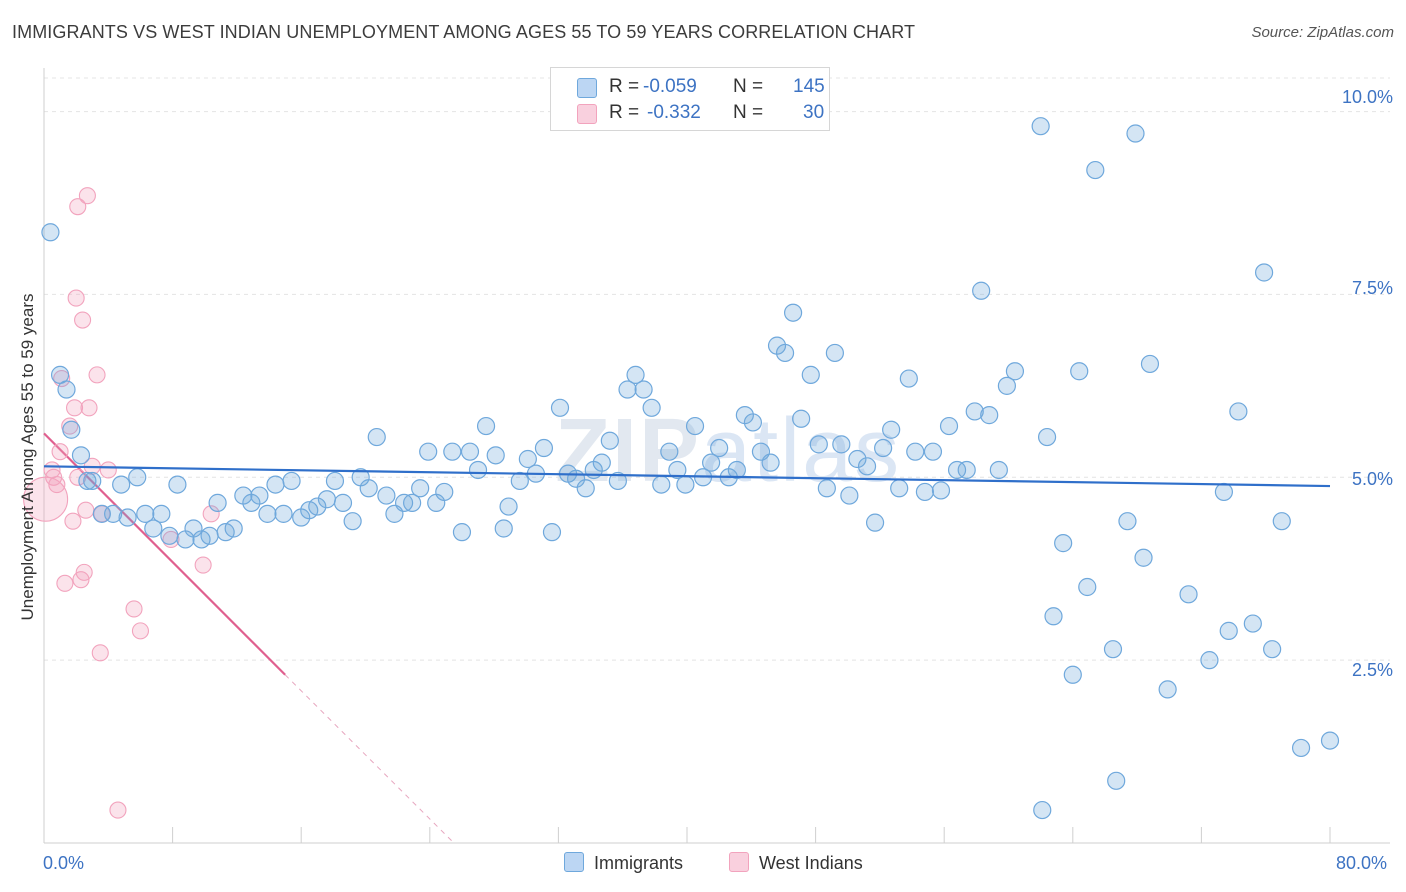  What do you see at coordinates (369, 759) in the screenshot?
I see `west-indians-trend-extension` at bounding box center [369, 759].